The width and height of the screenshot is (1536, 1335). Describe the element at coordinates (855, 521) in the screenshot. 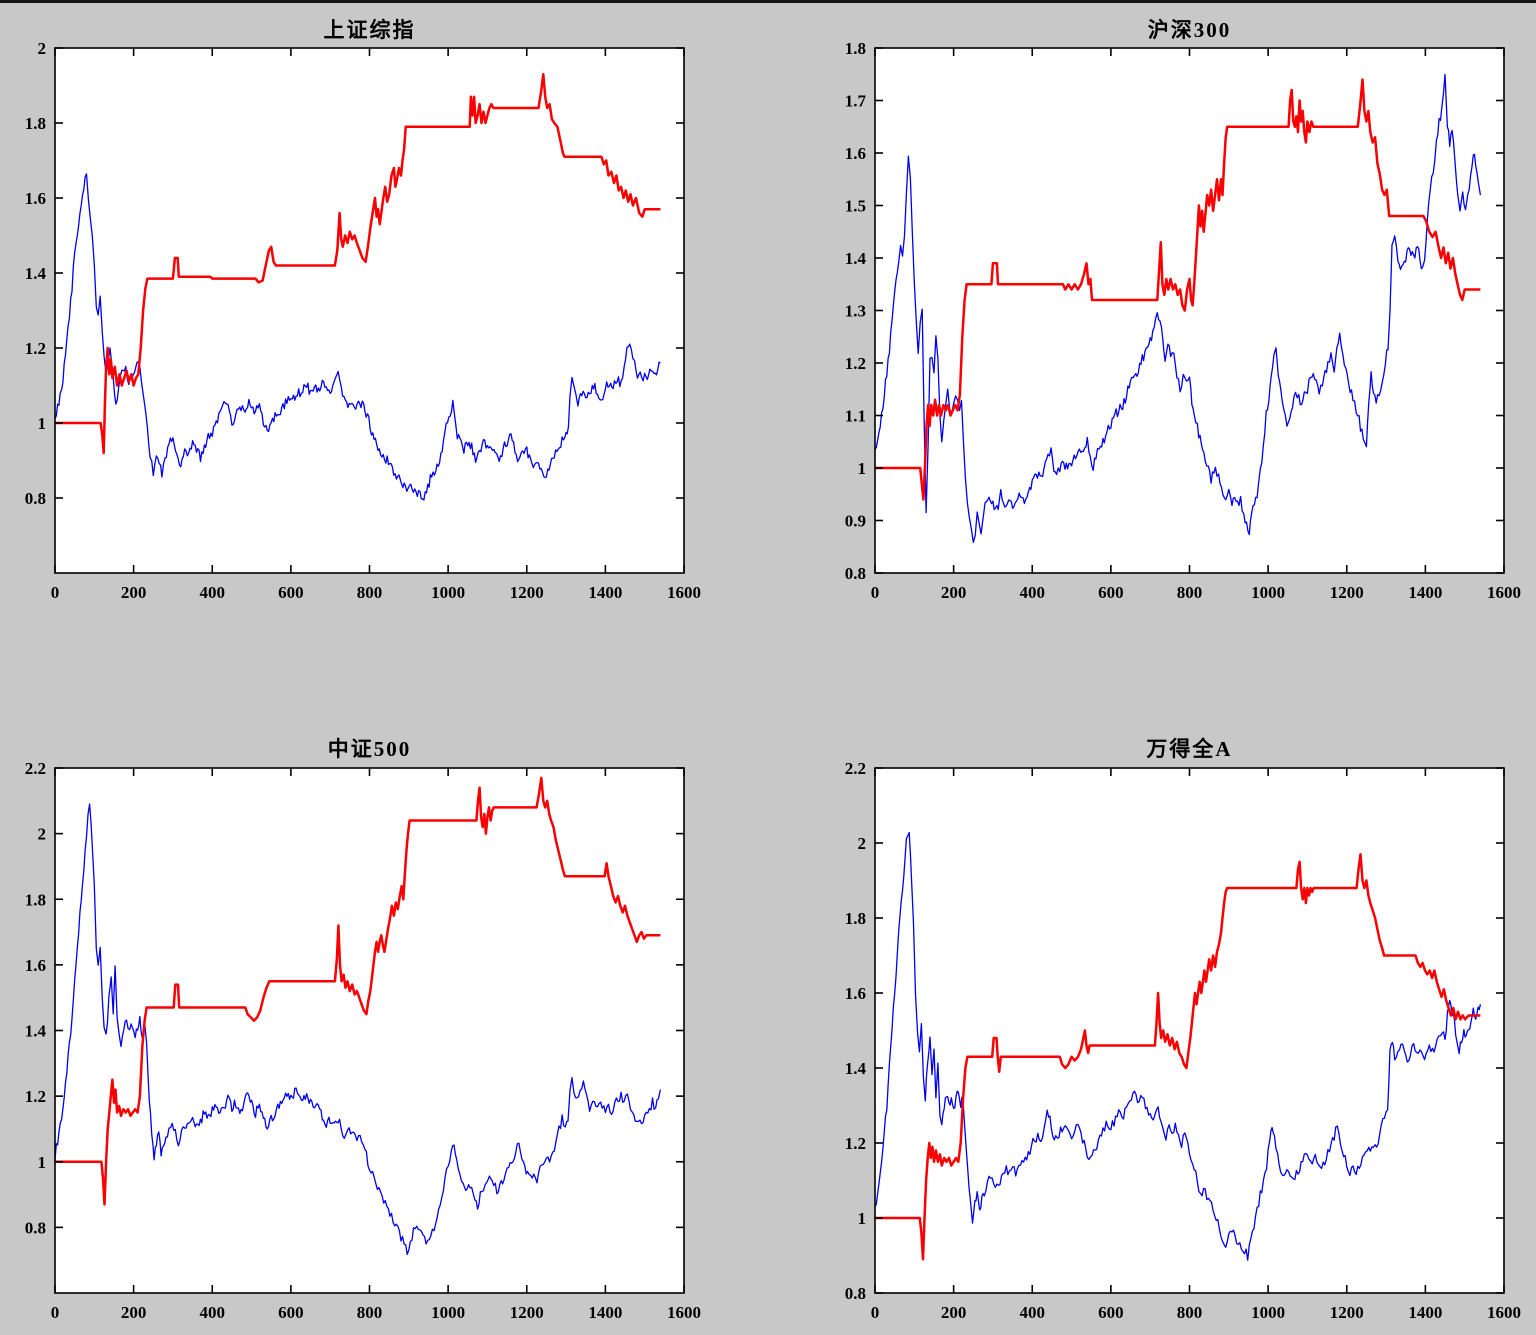

I see `svg-text: 0.9` at that location.